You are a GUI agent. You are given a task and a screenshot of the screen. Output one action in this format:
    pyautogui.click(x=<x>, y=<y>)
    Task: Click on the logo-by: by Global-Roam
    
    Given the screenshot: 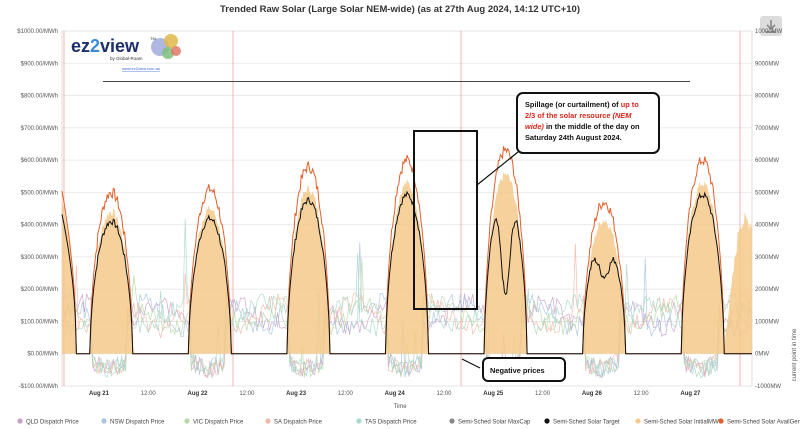 What is the action you would take?
    pyautogui.click(x=126, y=58)
    